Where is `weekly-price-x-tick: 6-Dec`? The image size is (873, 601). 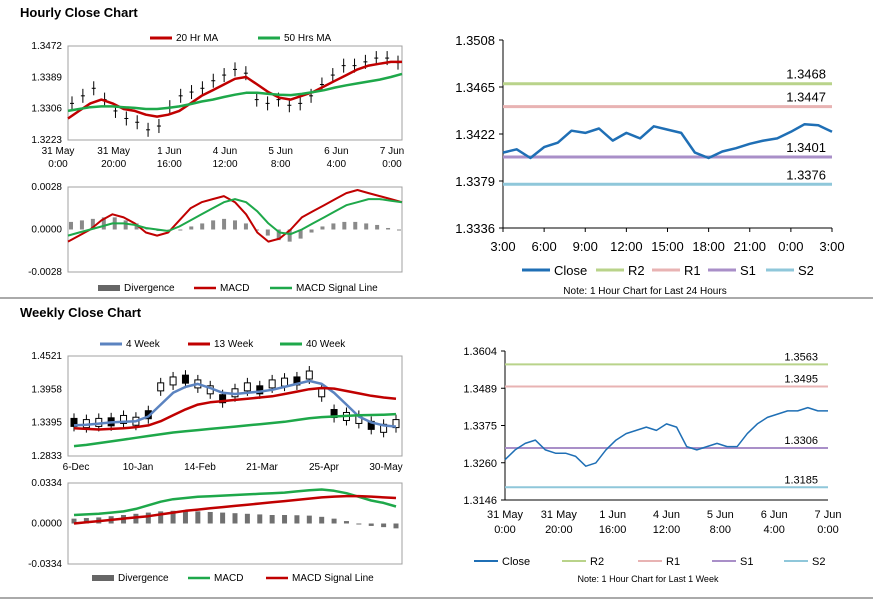 weekly-price-x-tick: 6-Dec is located at coordinates (76, 467).